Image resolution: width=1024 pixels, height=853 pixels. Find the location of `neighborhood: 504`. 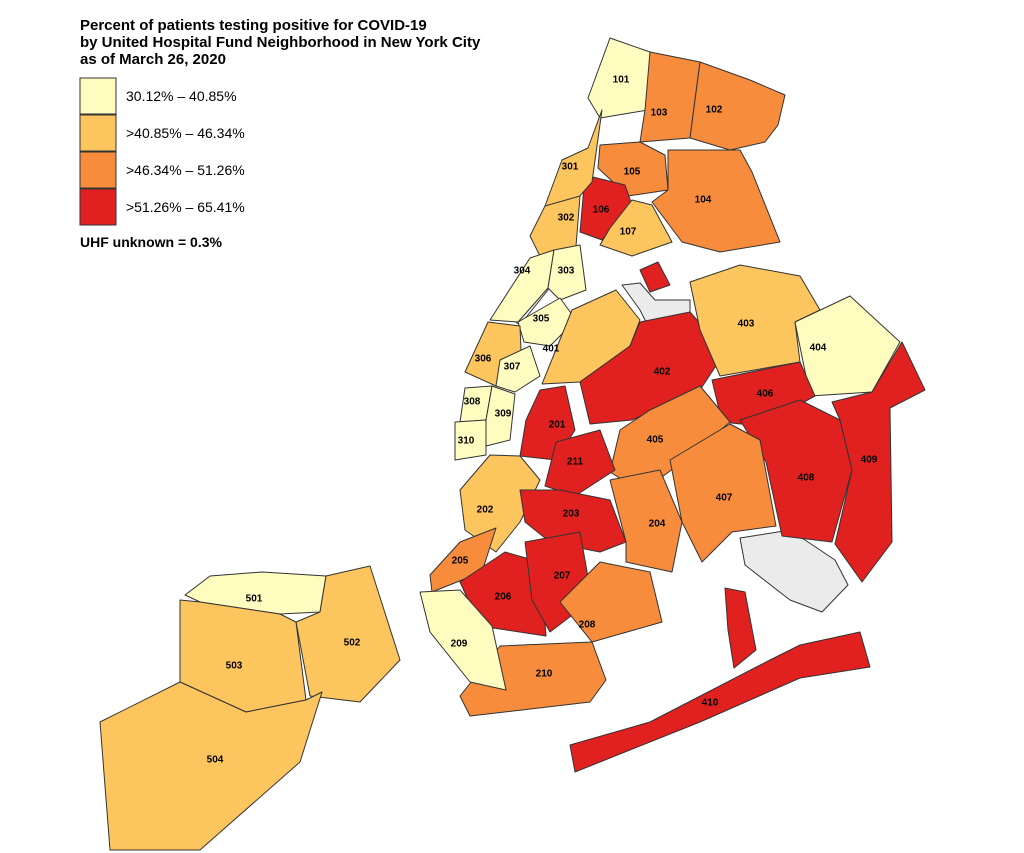

neighborhood: 504 is located at coordinates (211, 766).